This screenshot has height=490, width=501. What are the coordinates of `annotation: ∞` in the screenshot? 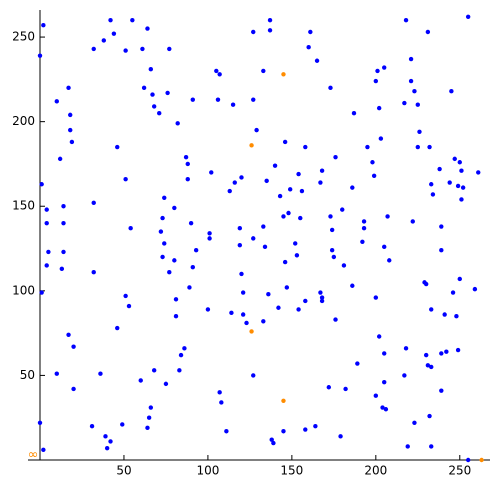 It's located at (33, 455).